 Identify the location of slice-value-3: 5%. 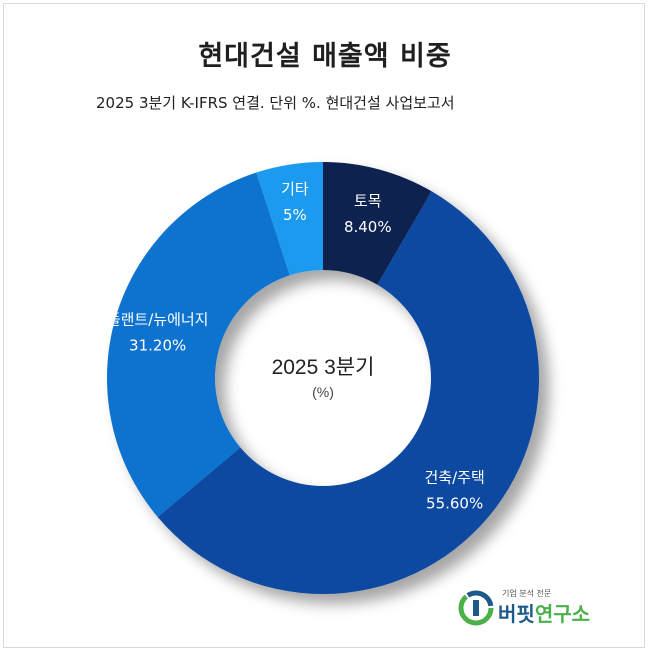
(295, 215).